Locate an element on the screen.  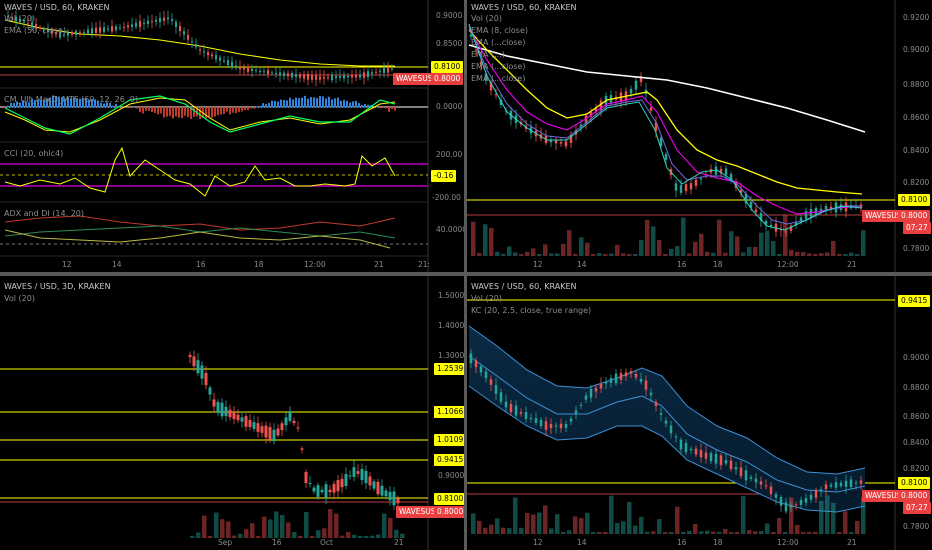
volume-bars is located at coordinates (668, 514).